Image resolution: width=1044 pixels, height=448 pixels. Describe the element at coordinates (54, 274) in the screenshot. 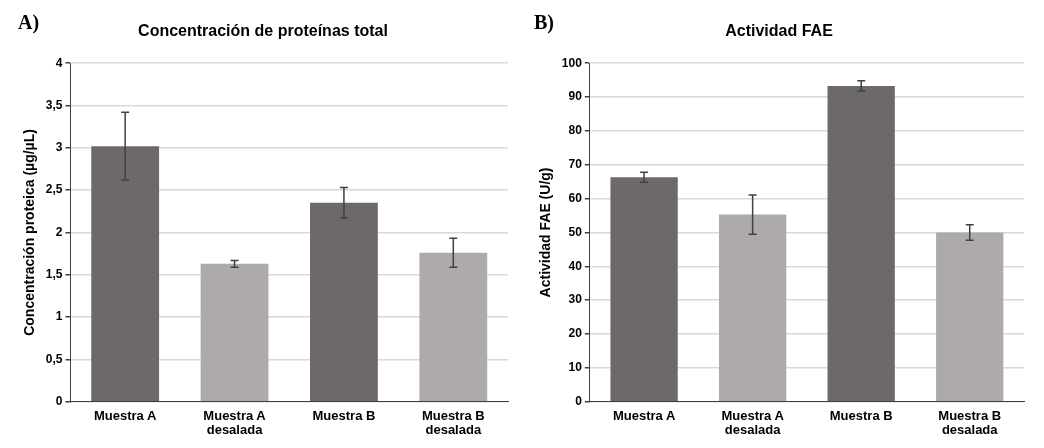

I see `y-tick-label: 1,5` at that location.